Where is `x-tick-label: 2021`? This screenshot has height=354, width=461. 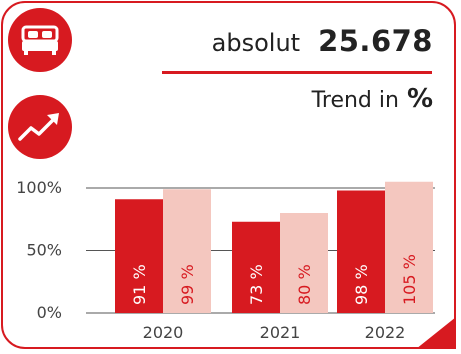 x-tick-label: 2021 is located at coordinates (280, 332).